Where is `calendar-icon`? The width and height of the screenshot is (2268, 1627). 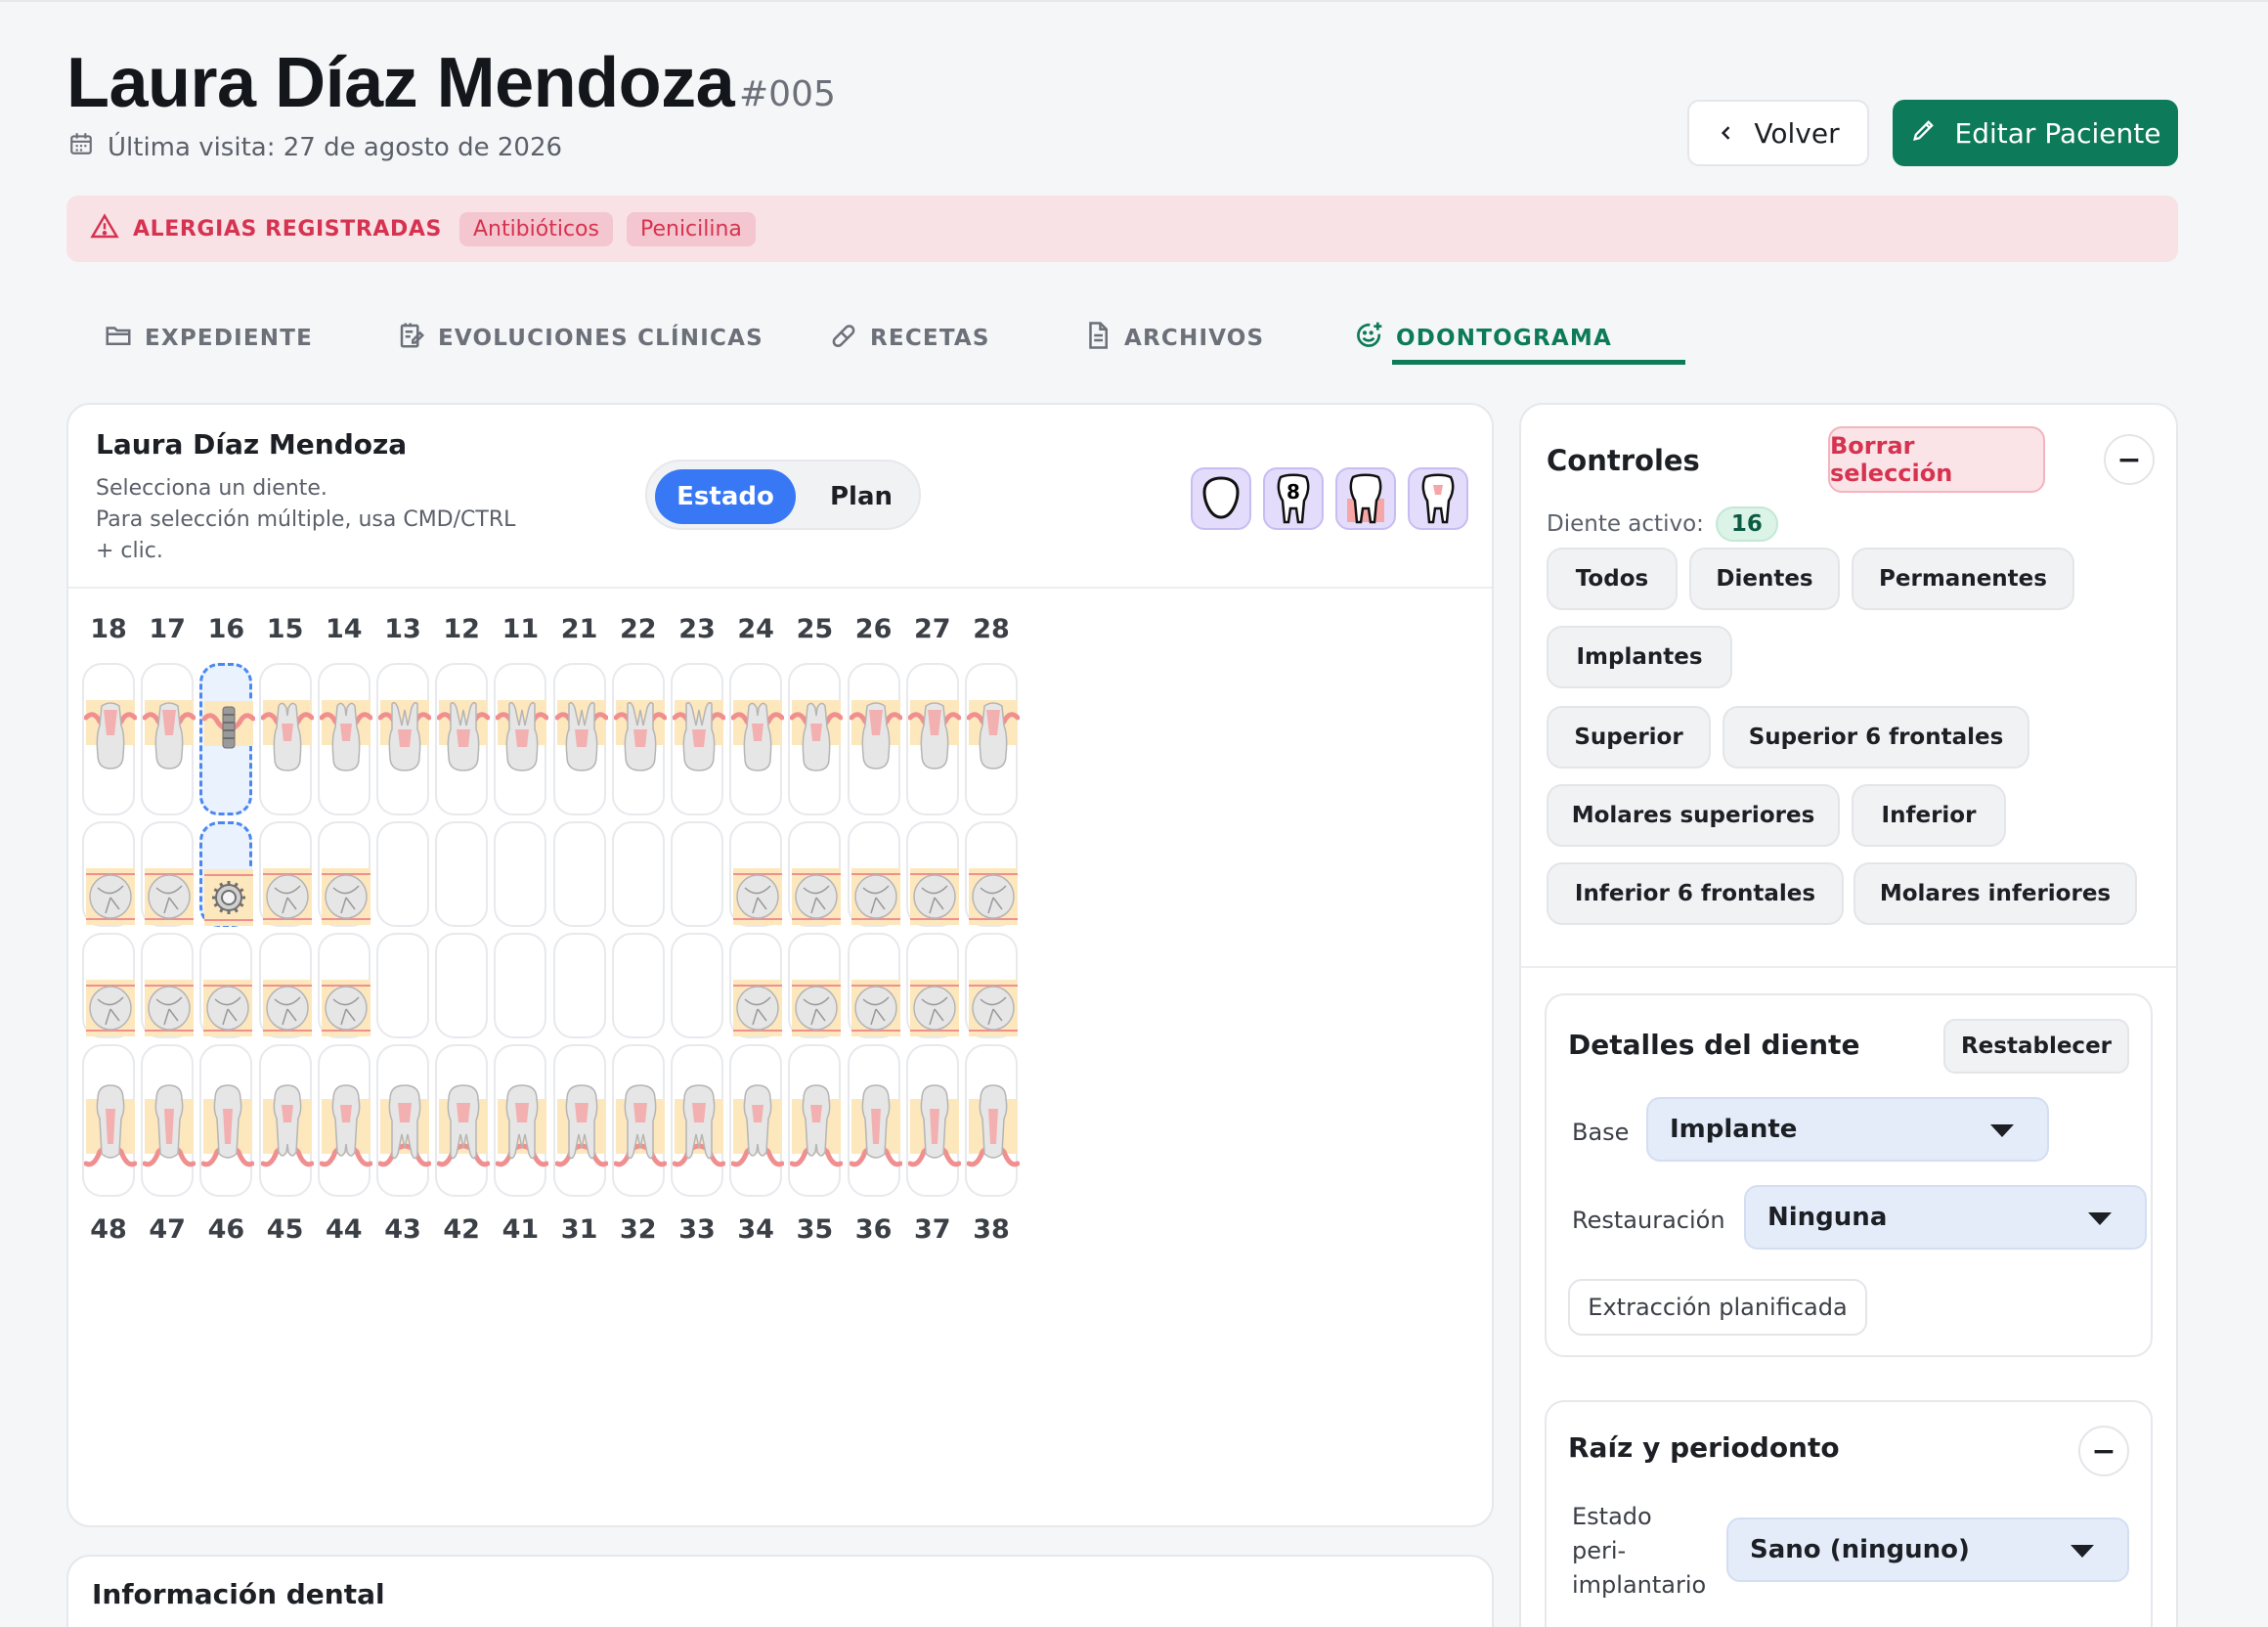 calendar-icon is located at coordinates (81, 147).